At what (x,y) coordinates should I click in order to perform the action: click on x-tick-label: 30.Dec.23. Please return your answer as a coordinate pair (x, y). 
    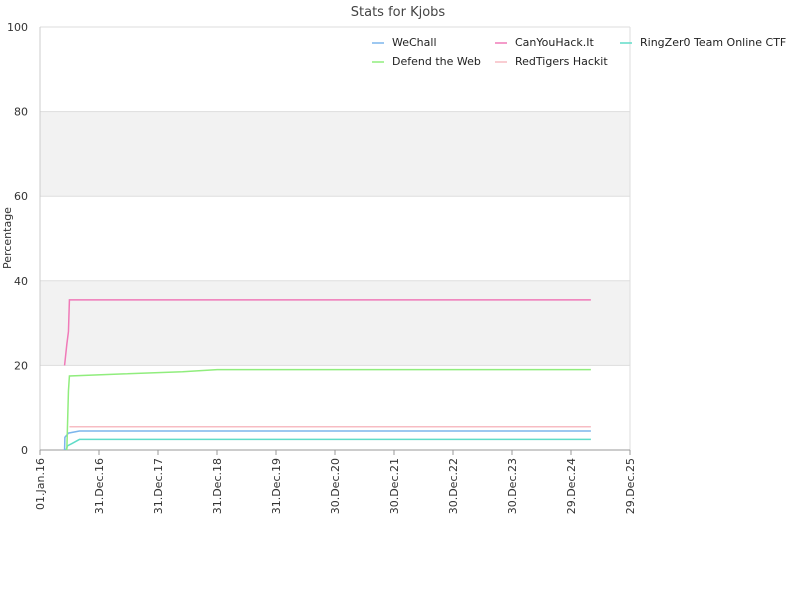
    Looking at the image, I should click on (512, 486).